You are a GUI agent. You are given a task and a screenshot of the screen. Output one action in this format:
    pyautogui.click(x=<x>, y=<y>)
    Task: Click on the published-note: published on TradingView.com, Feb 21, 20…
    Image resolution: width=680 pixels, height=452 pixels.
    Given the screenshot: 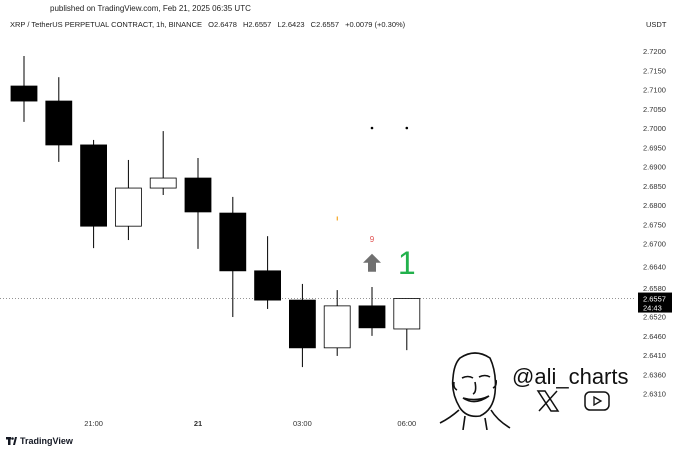 What is the action you would take?
    pyautogui.click(x=150, y=8)
    